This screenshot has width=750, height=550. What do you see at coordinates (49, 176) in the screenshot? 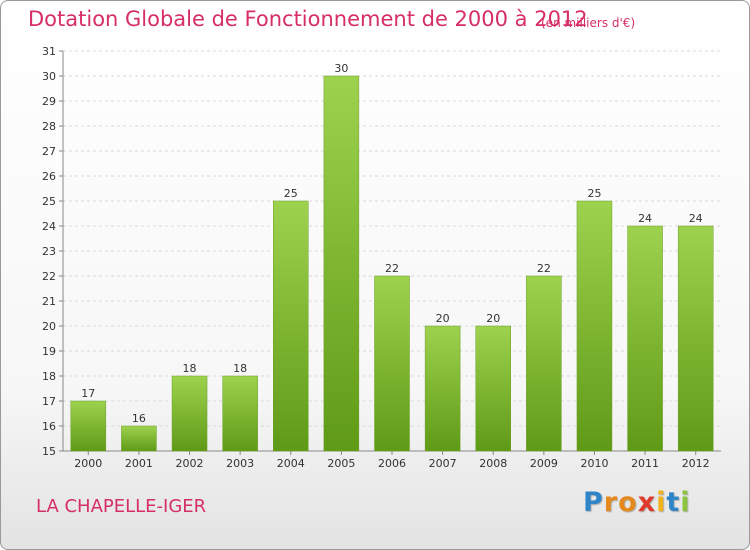
I see `y-tick-label: 26` at bounding box center [49, 176].